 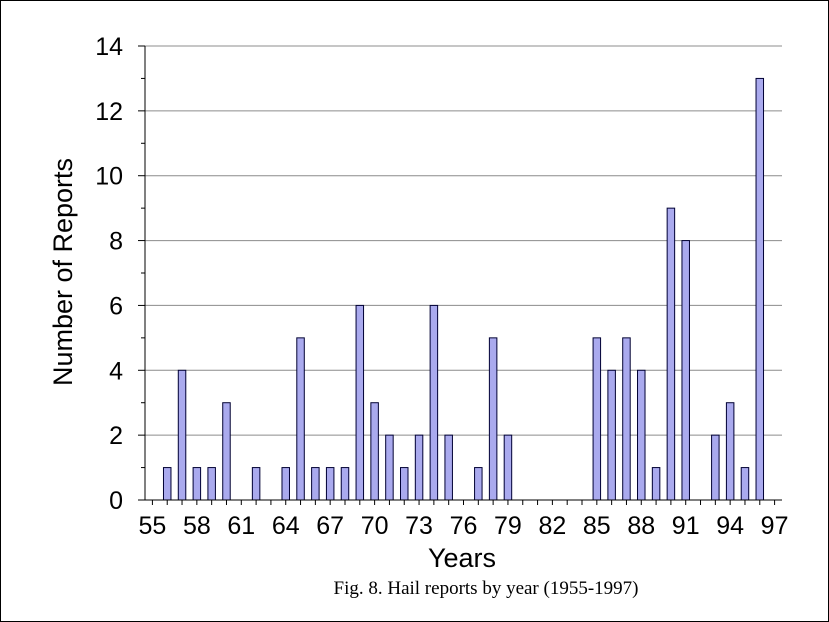 What do you see at coordinates (730, 526) in the screenshot?
I see `x-tick-label: 94` at bounding box center [730, 526].